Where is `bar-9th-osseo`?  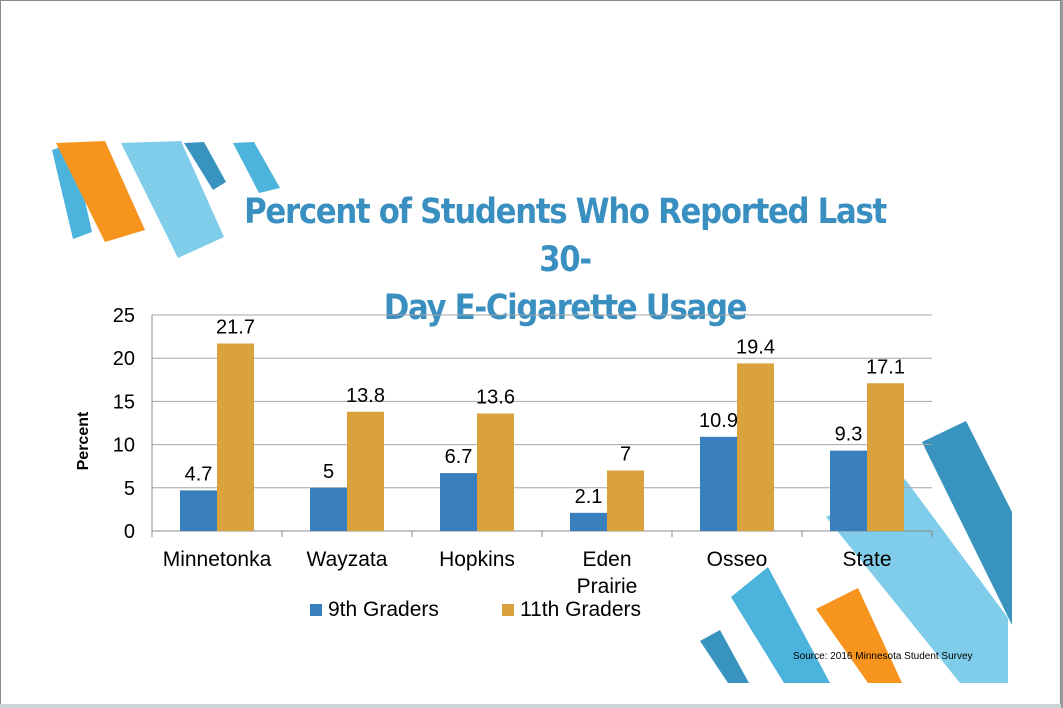 bar-9th-osseo is located at coordinates (718, 483).